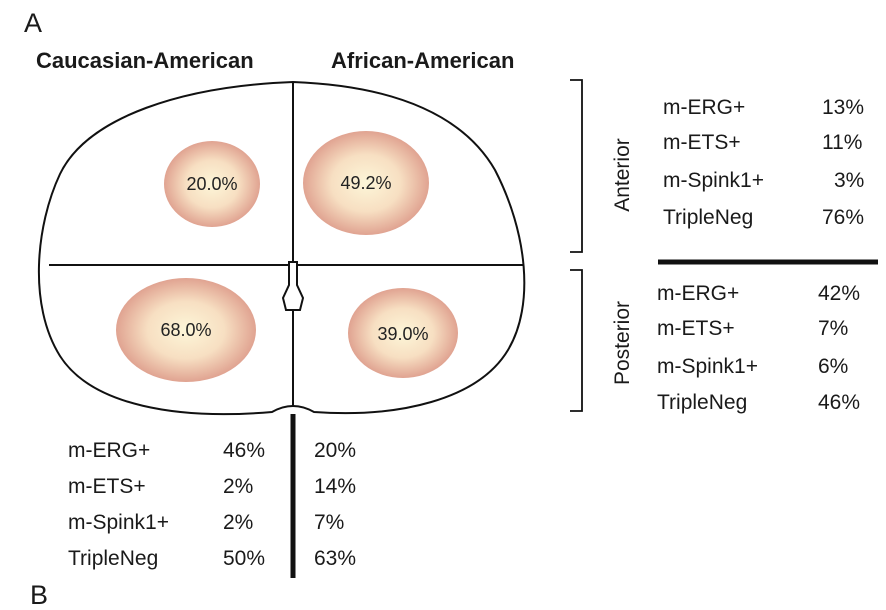 Image resolution: width=886 pixels, height=610 pixels. What do you see at coordinates (335, 486) in the screenshot?
I see `ethnicity-value-african: 14%` at bounding box center [335, 486].